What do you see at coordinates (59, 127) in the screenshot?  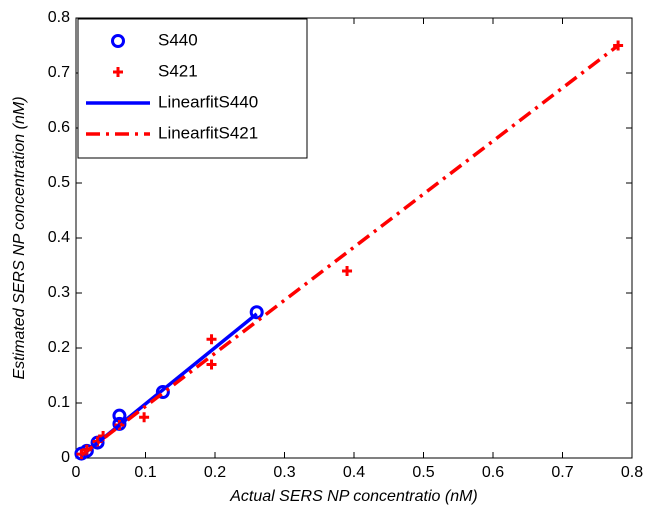 I see `y-tick-label: 0.6` at bounding box center [59, 127].